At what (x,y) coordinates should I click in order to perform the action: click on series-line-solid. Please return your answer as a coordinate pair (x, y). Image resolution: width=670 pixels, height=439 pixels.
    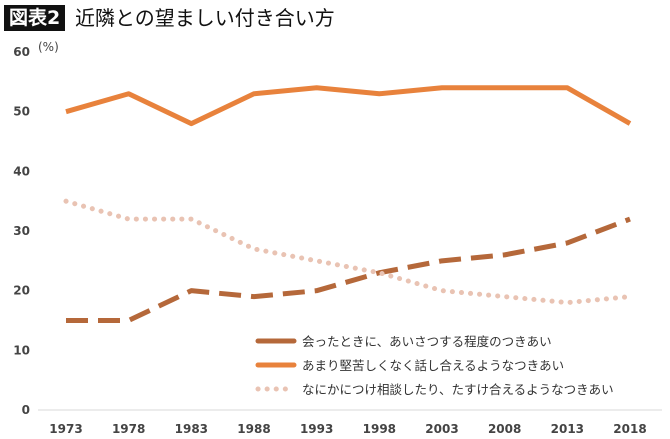
    Looking at the image, I should click on (348, 106).